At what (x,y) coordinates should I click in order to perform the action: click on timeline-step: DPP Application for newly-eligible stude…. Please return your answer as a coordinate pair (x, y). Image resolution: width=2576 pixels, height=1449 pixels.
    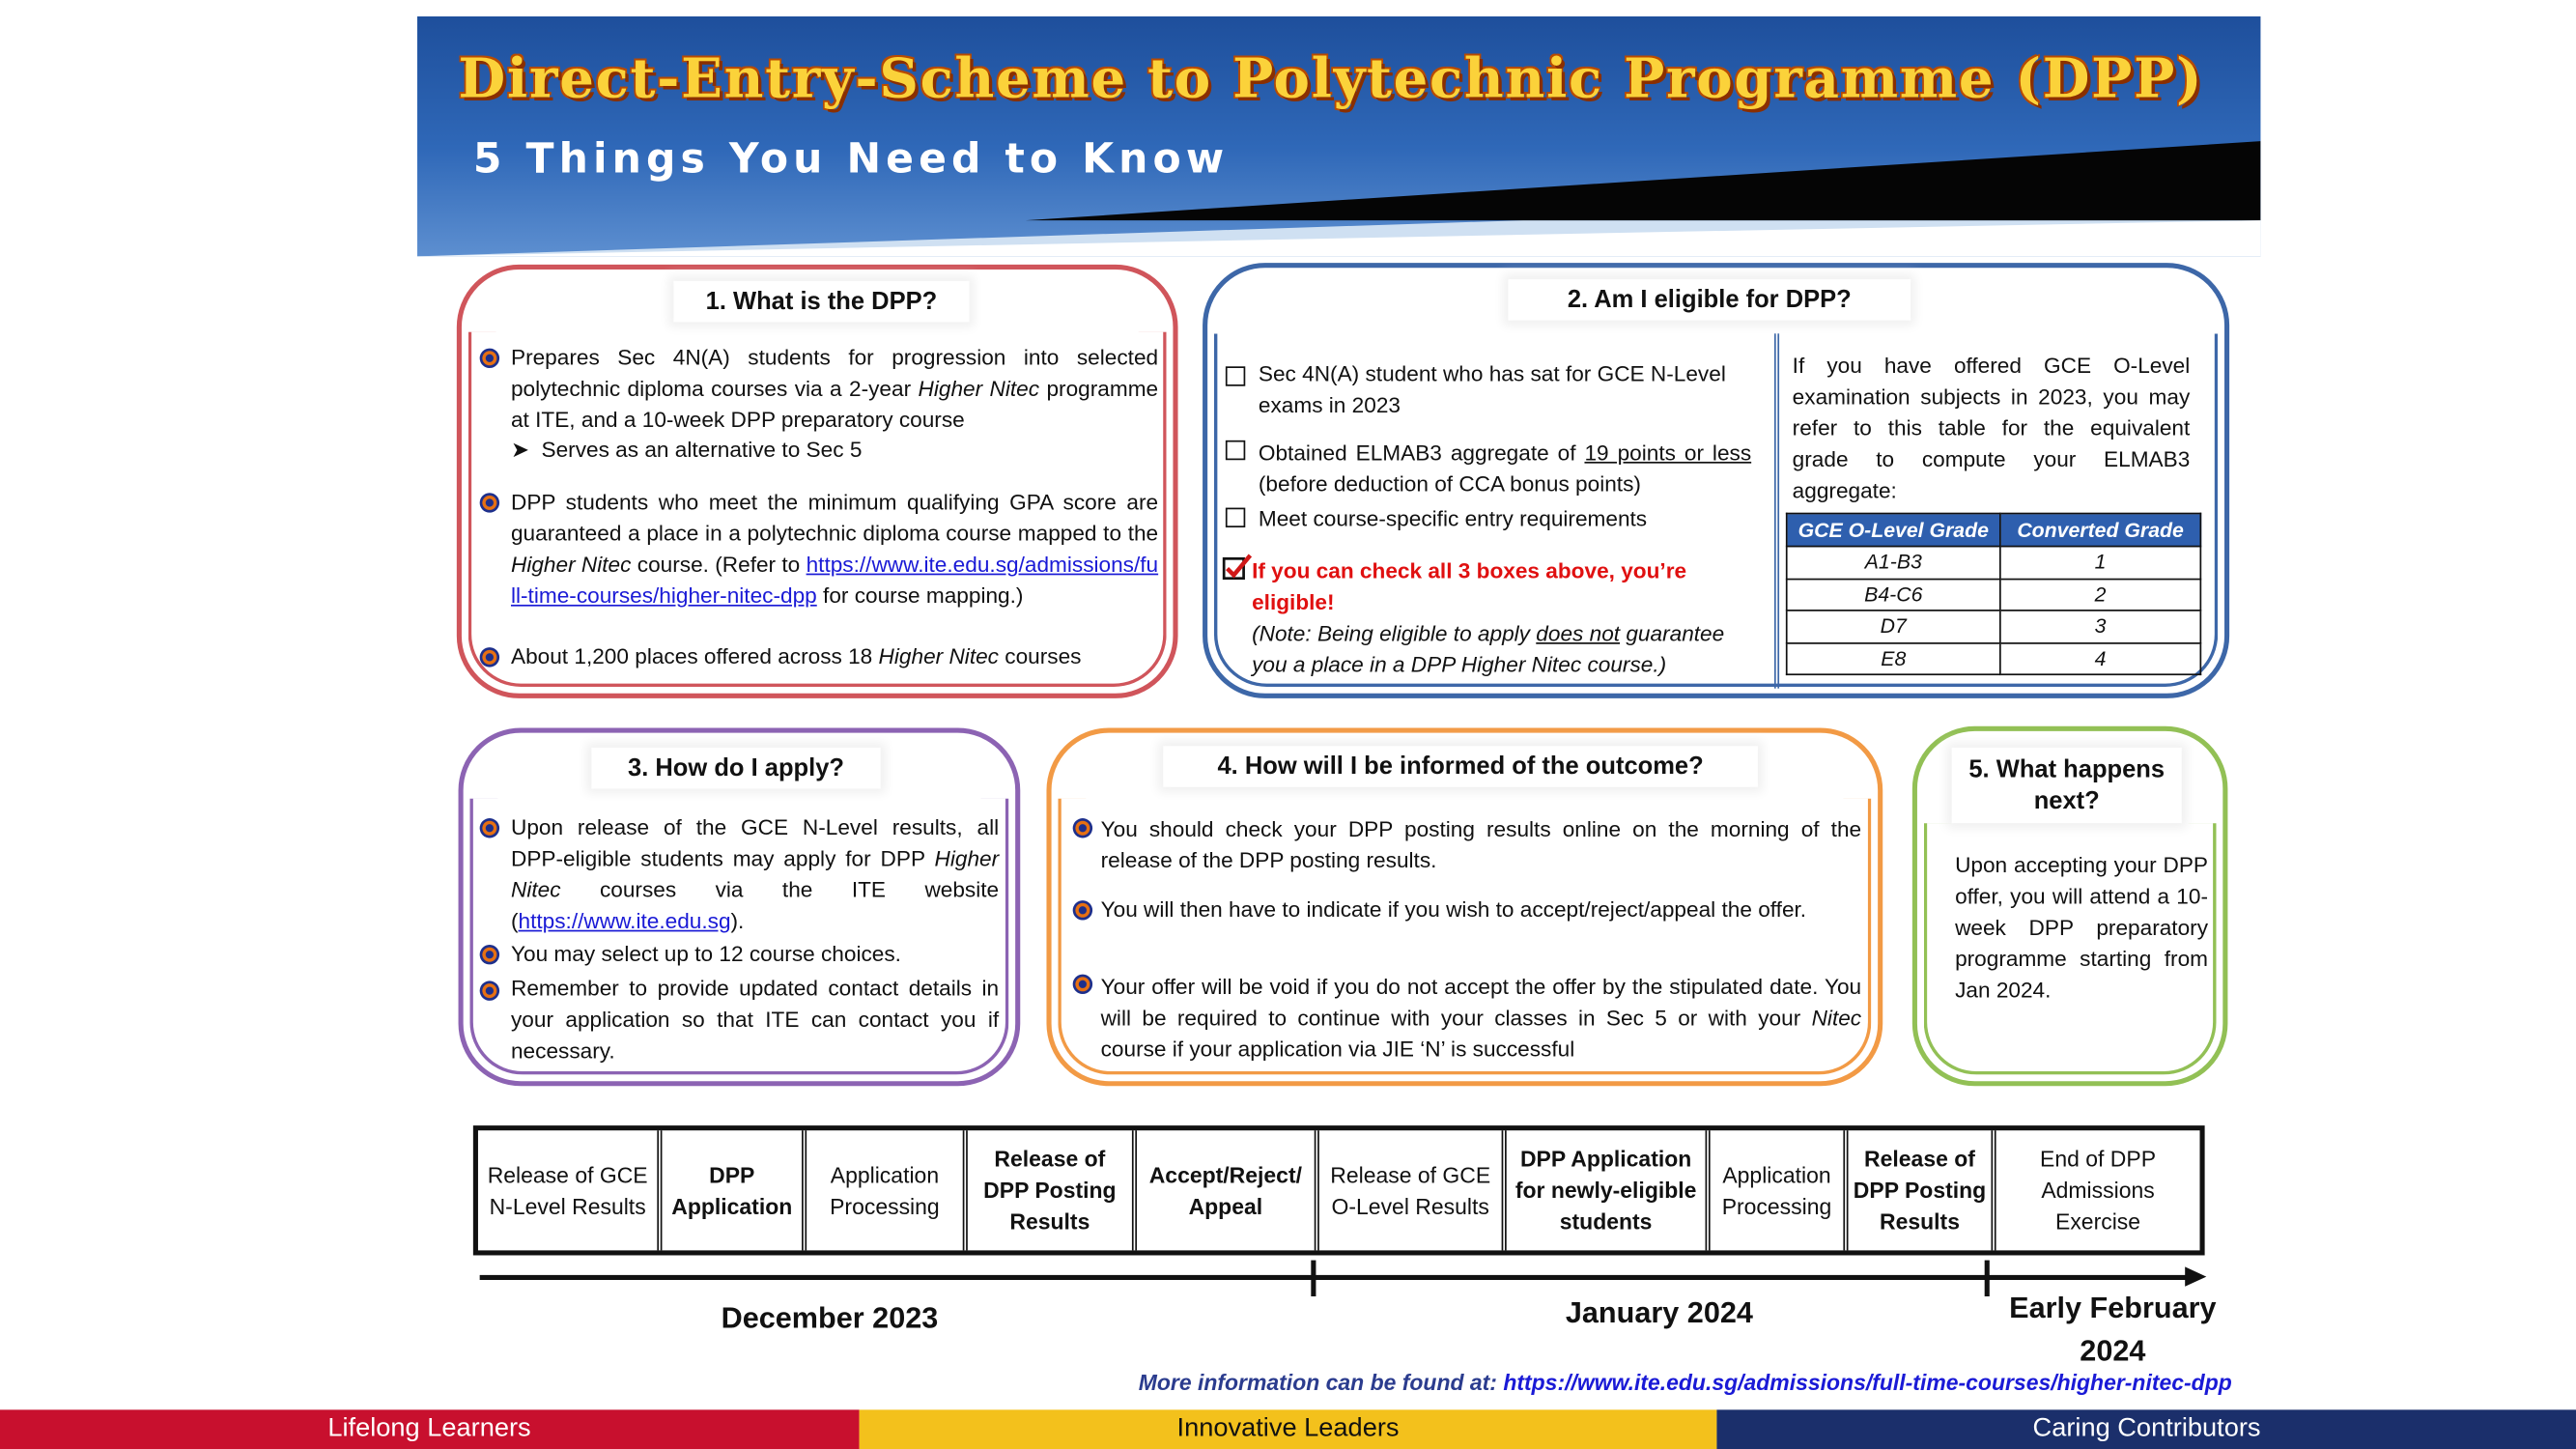
    Looking at the image, I should click on (1609, 1190).